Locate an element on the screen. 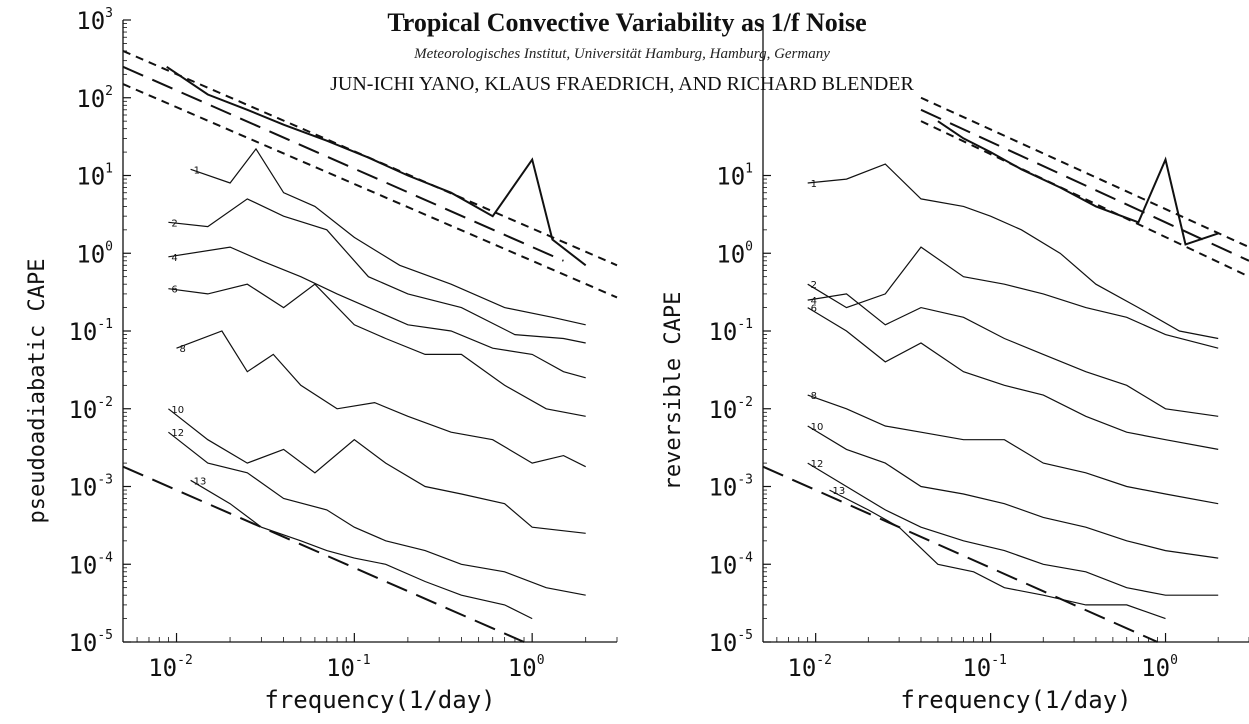 This screenshot has width=1249, height=724. y-tick-label: 10³ is located at coordinates (94, 20).